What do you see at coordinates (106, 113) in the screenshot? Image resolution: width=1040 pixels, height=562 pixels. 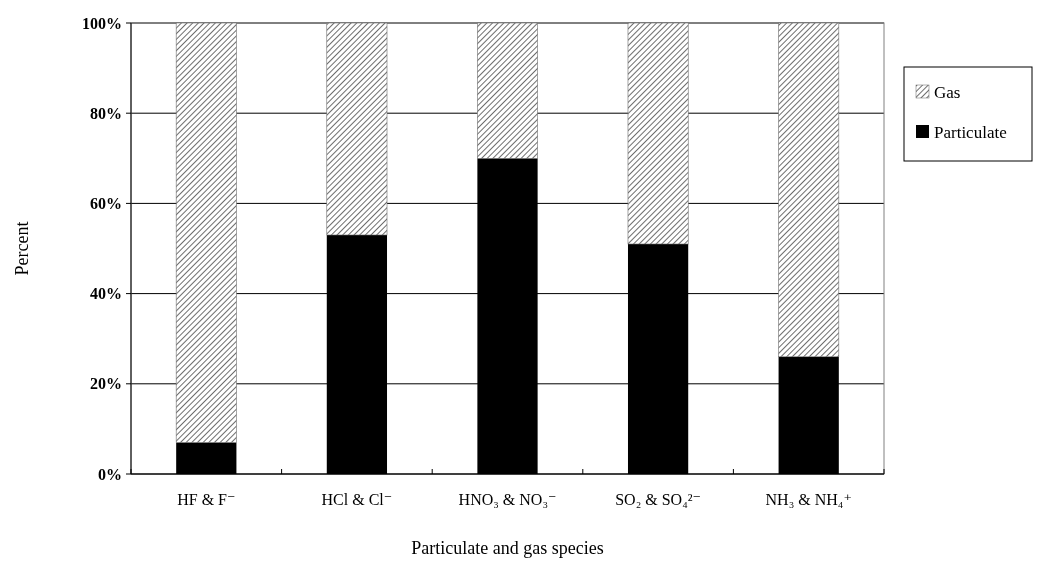 I see `y-tick-label: 80%` at bounding box center [106, 113].